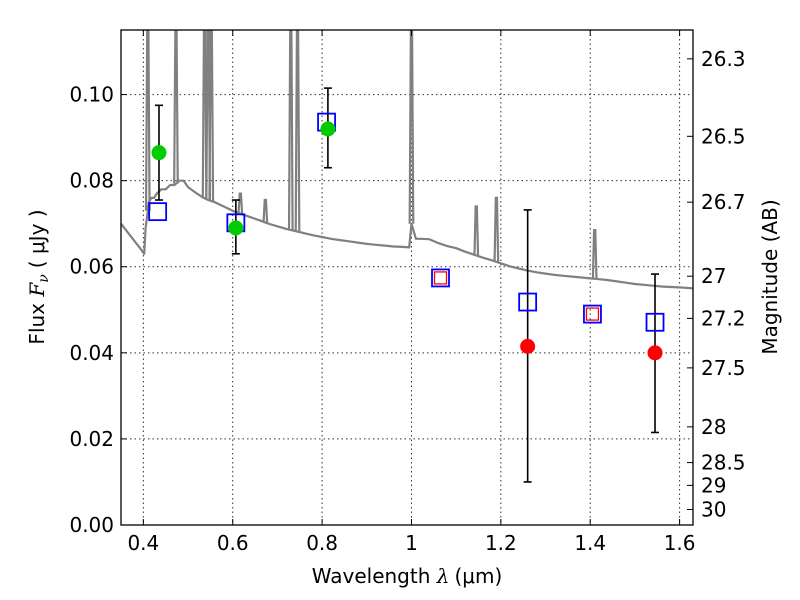 This screenshot has width=800, height=600. Describe the element at coordinates (91, 525) in the screenshot. I see `y-tick-label: 0.00` at that location.